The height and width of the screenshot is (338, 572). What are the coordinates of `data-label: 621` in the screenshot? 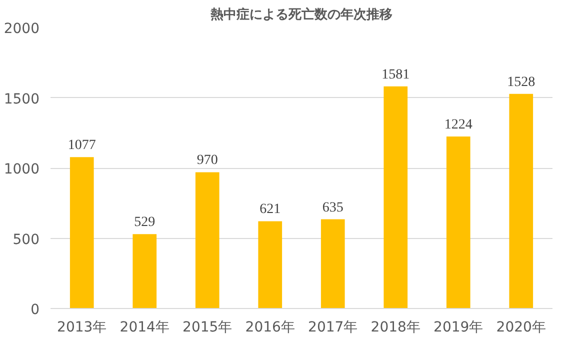 It's located at (270, 210).